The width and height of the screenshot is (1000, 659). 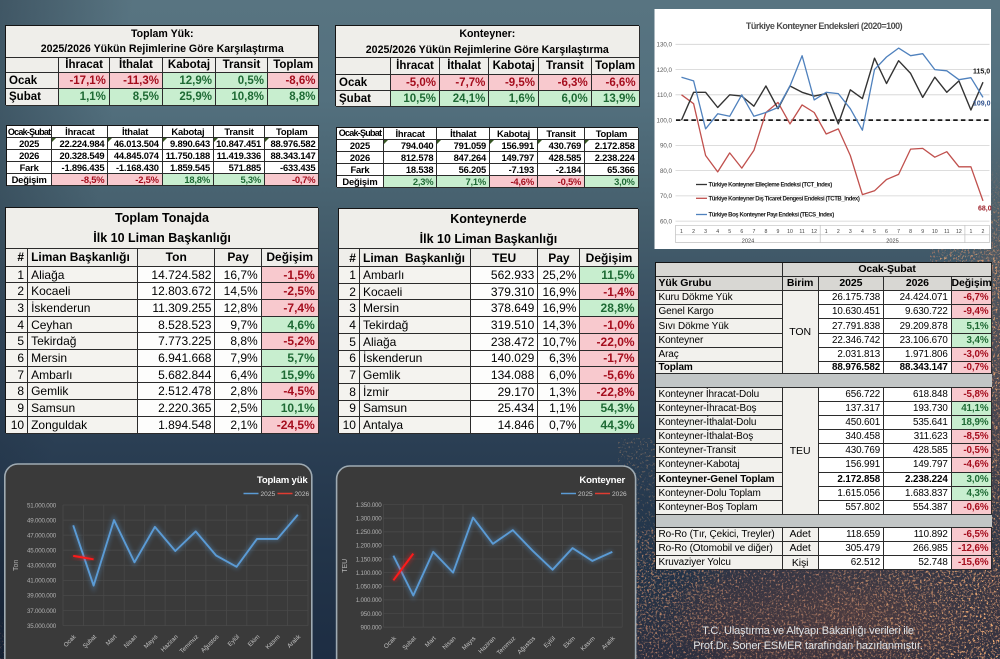 What do you see at coordinates (369, 518) in the screenshot?
I see `svg-text: 1.300.000` at bounding box center [369, 518].